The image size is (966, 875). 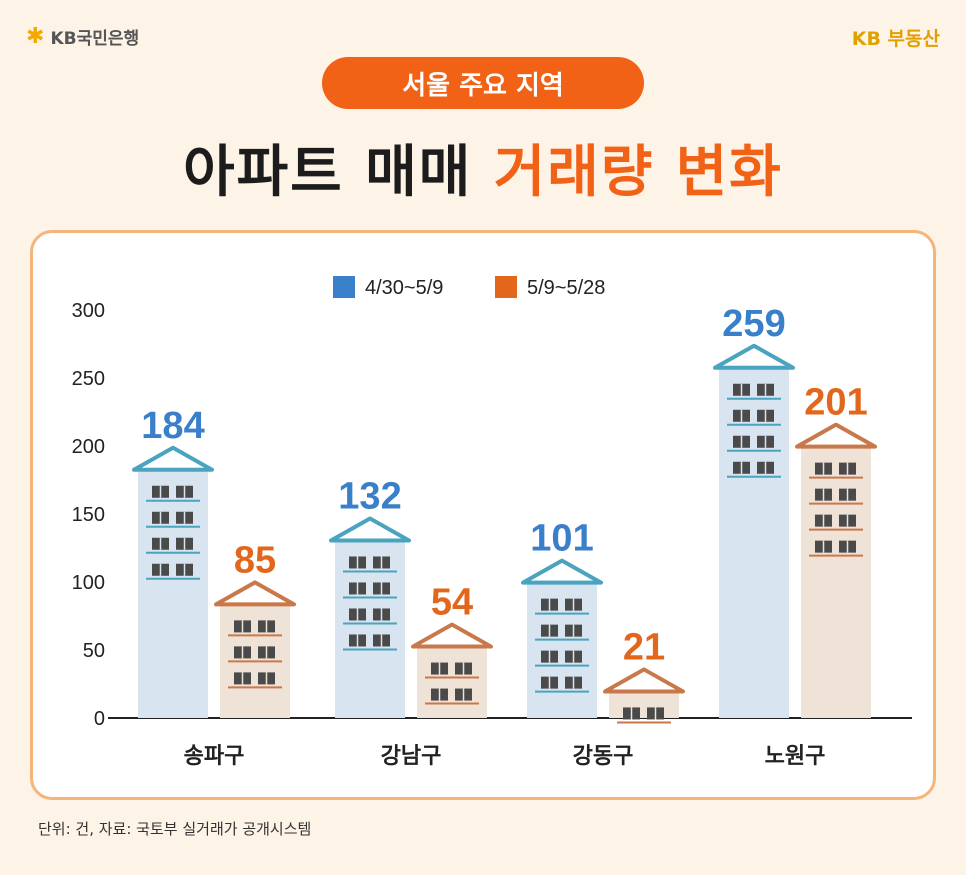 What do you see at coordinates (175, 829) in the screenshot?
I see `source-note: 단위: 건, 자료: 국토부 실거래가 공개시스템` at bounding box center [175, 829].